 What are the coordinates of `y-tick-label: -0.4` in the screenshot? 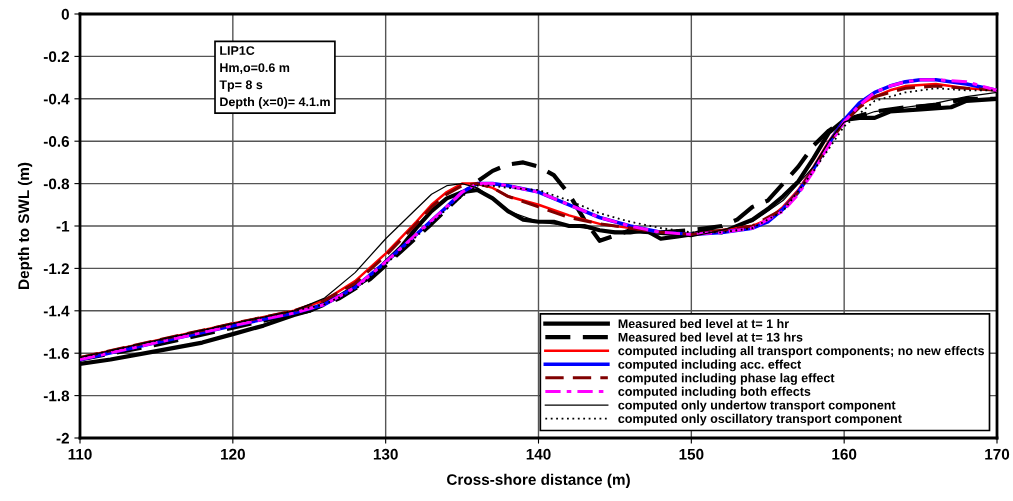 It's located at (56, 99).